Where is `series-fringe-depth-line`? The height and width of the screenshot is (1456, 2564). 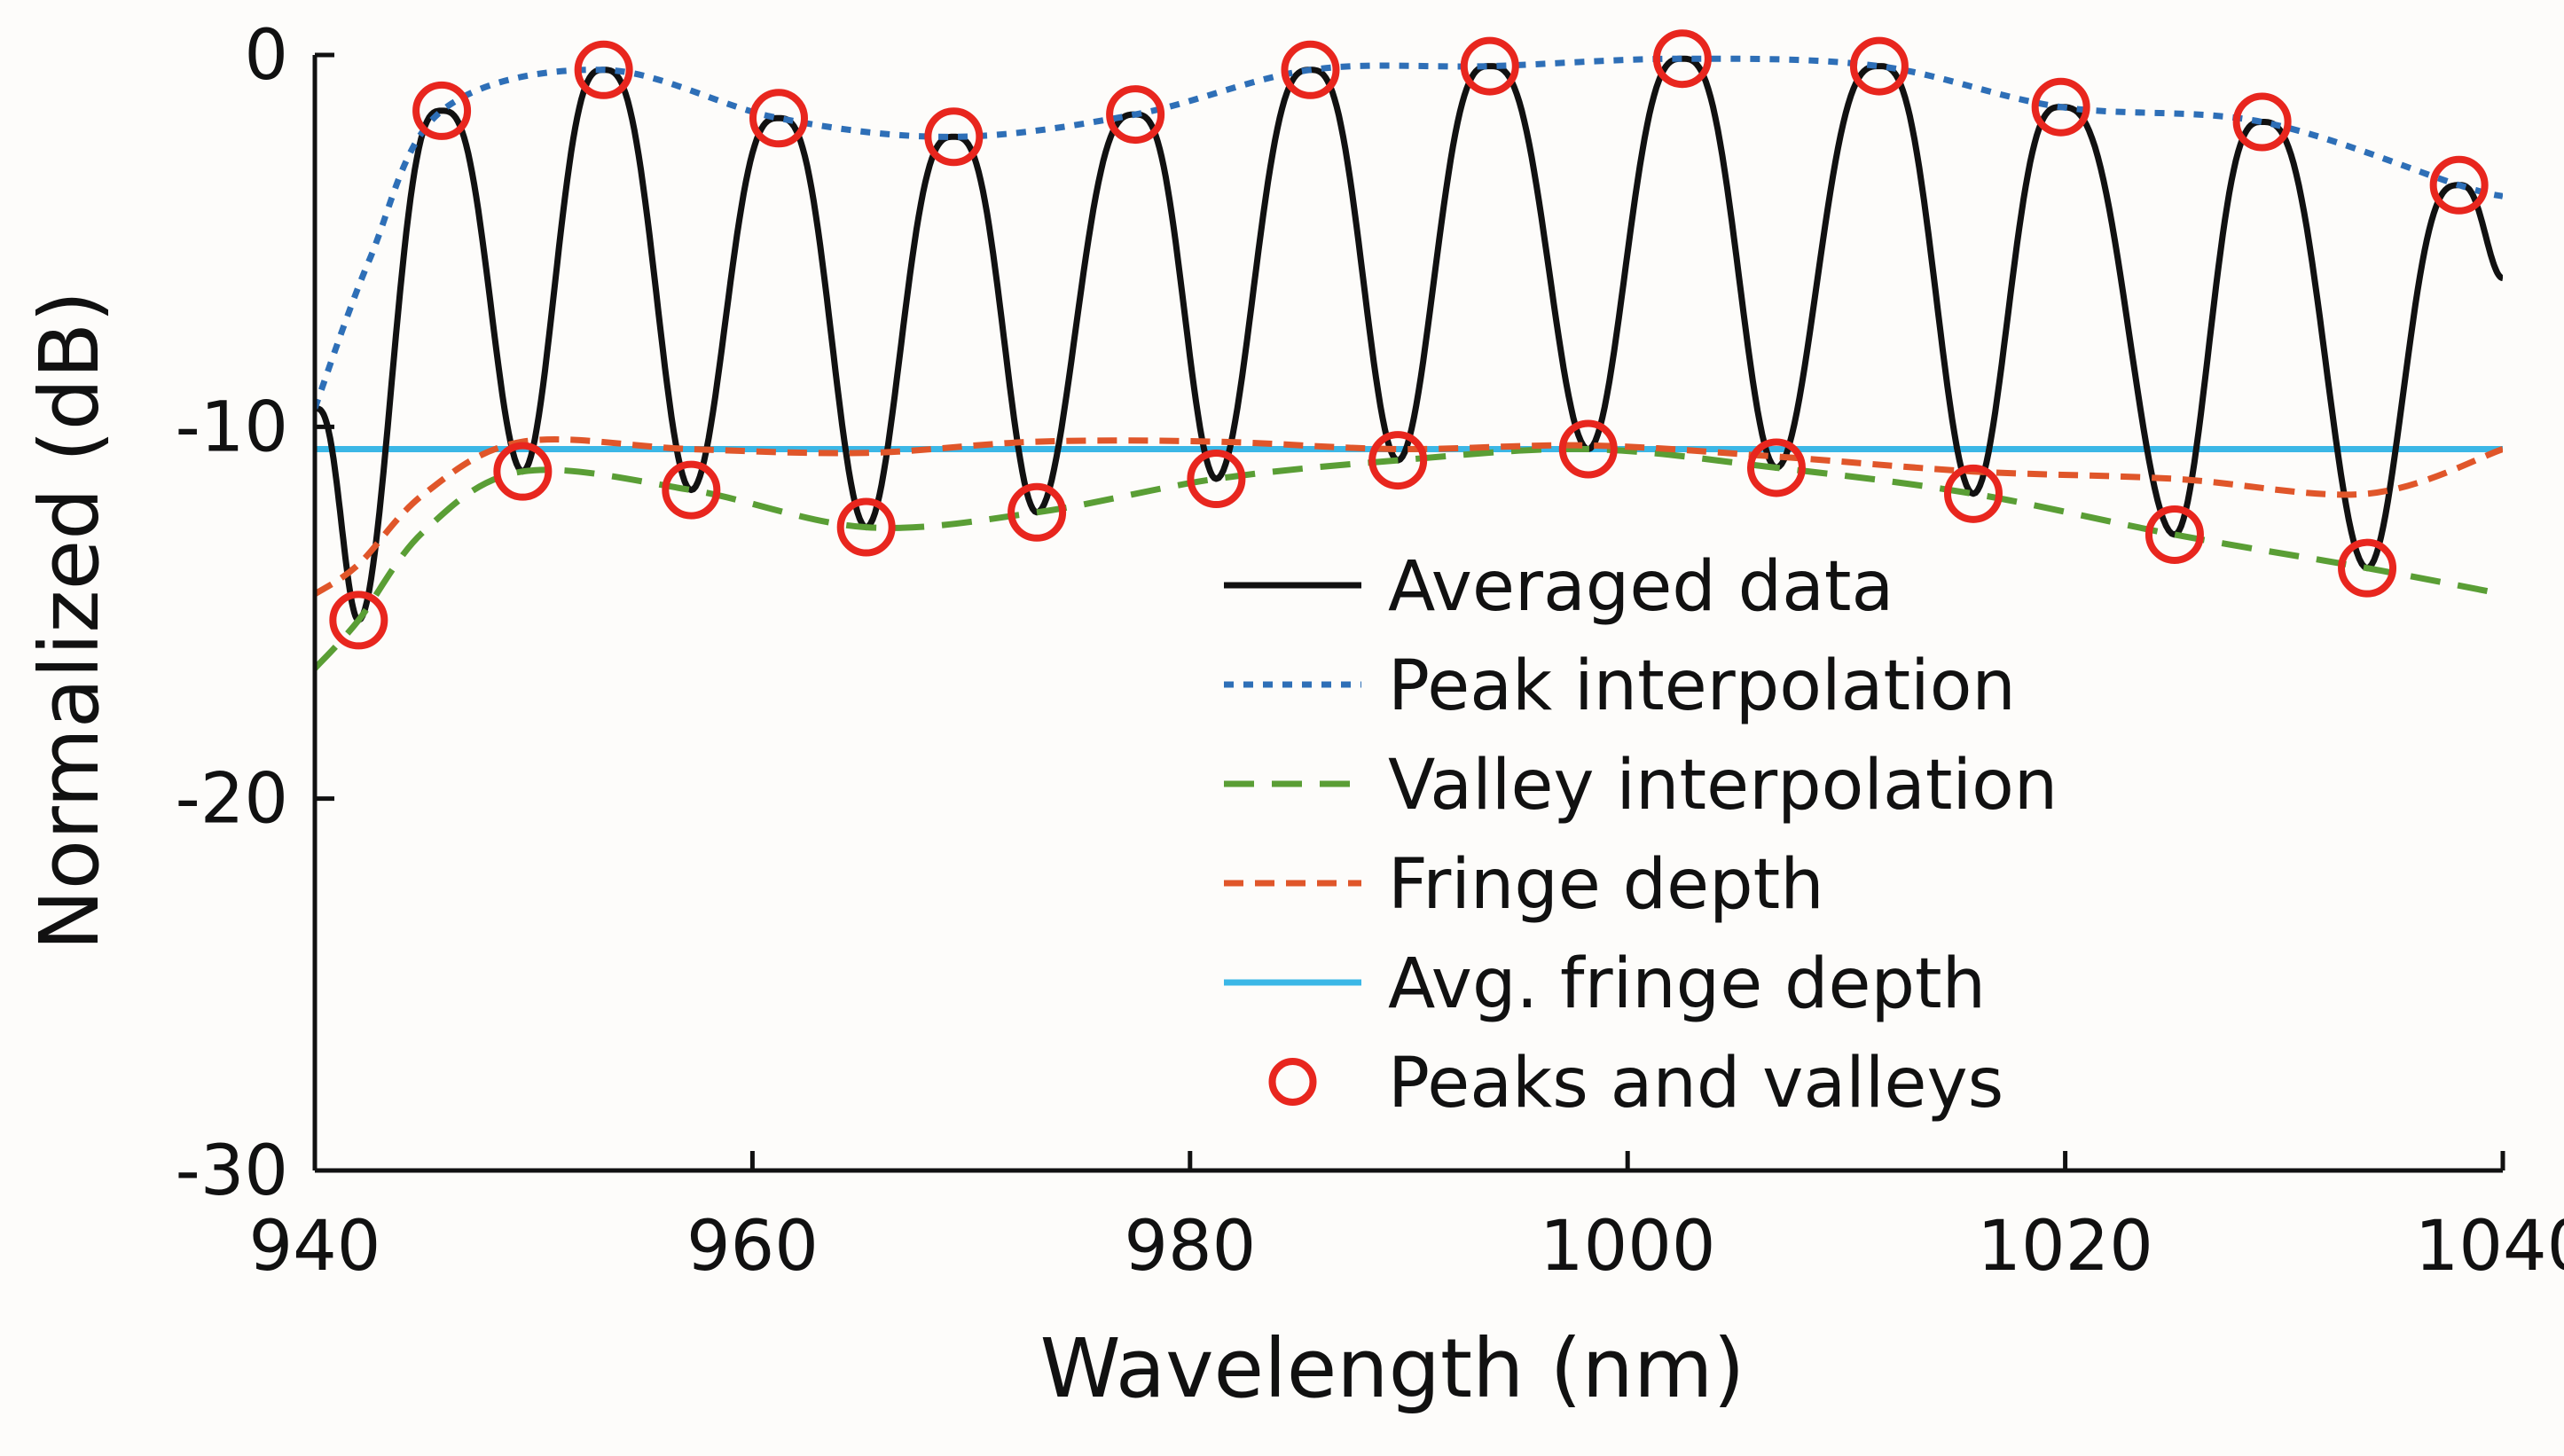
series-fringe-depth-line is located at coordinates (1409, 516).